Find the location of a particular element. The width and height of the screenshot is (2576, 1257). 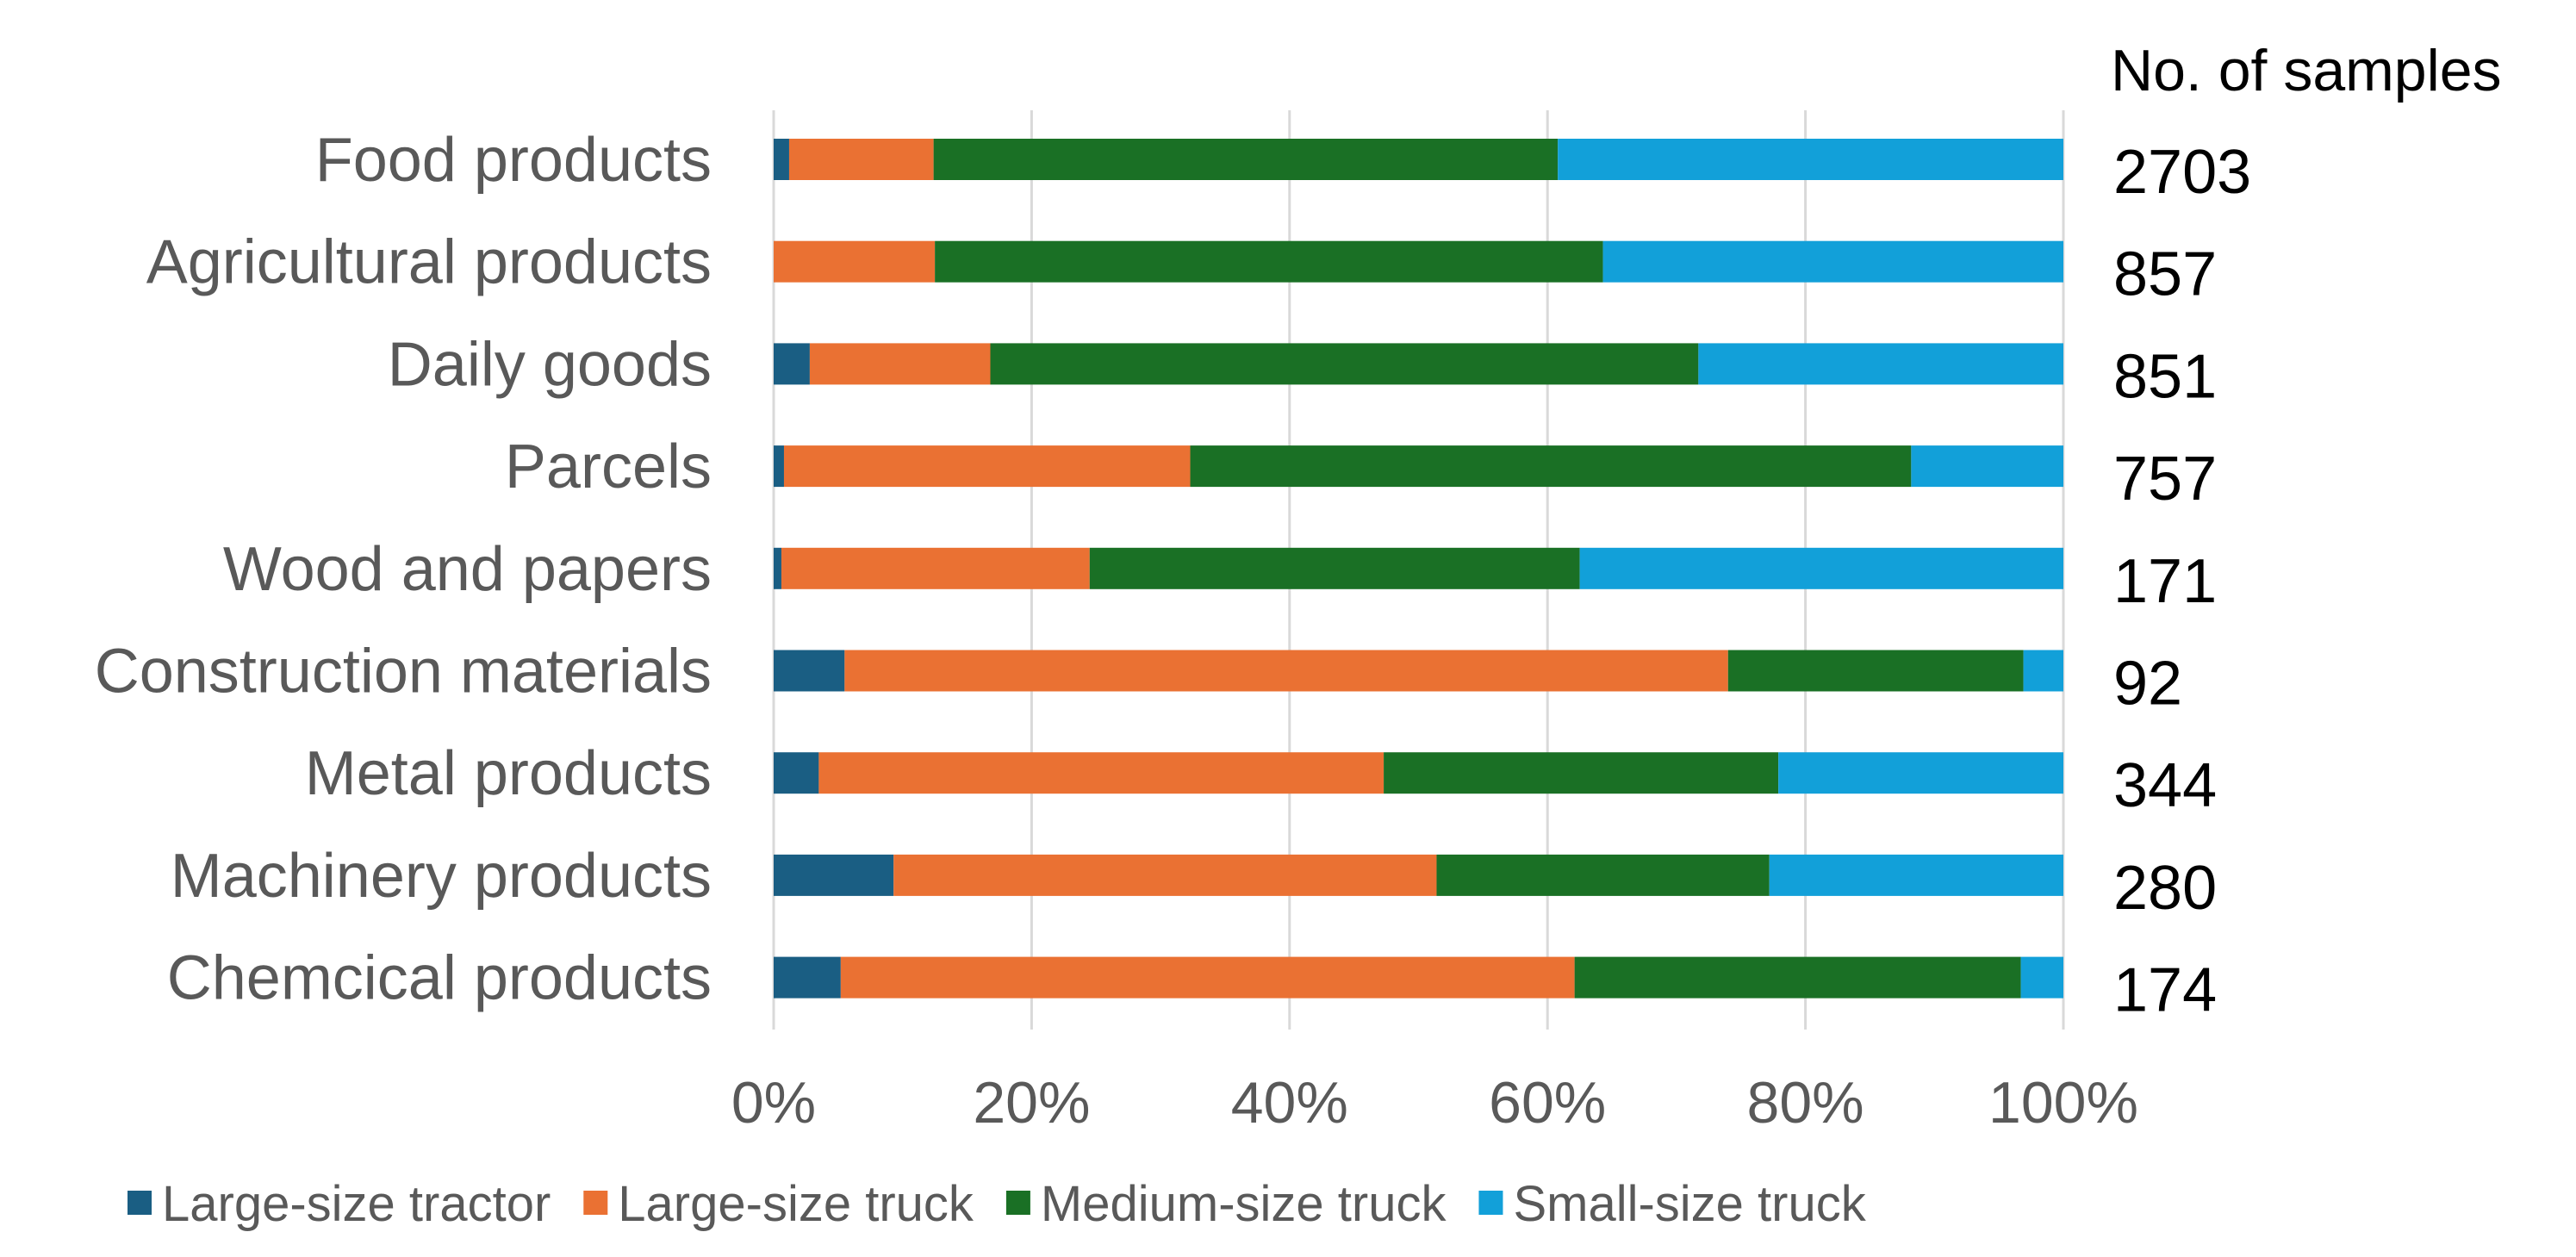

category-label: Agricultural products is located at coordinates (429, 262).